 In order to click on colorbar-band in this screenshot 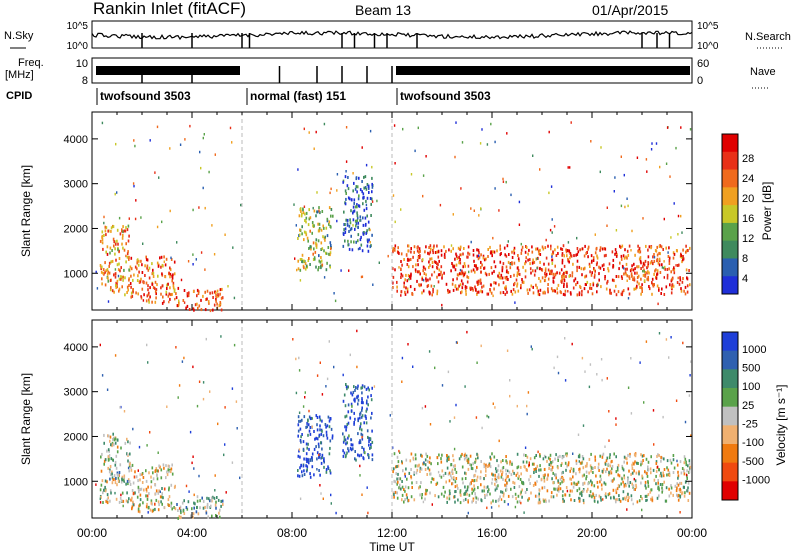, I will do `click(730, 416)`.